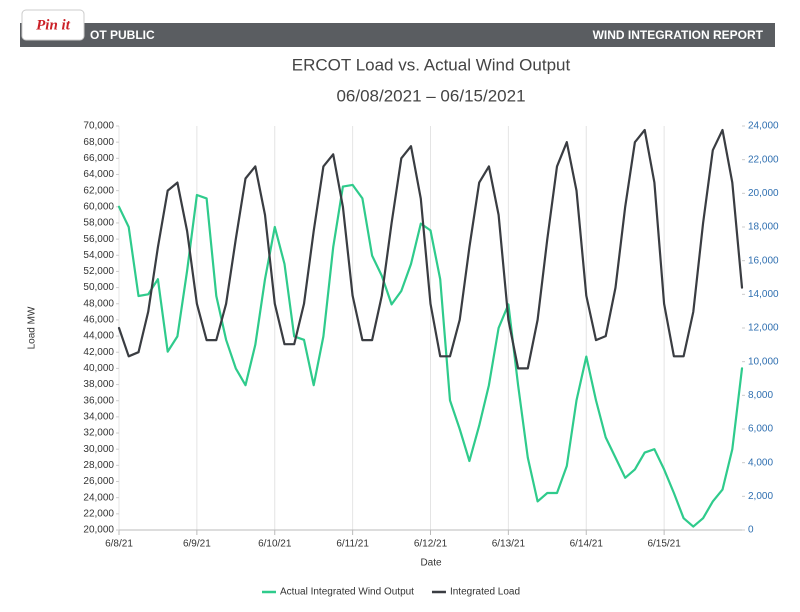 The height and width of the screenshot is (612, 800). Describe the element at coordinates (678, 35) in the screenshot. I see `header-right: WIND INTEGRATION REPORT` at that location.